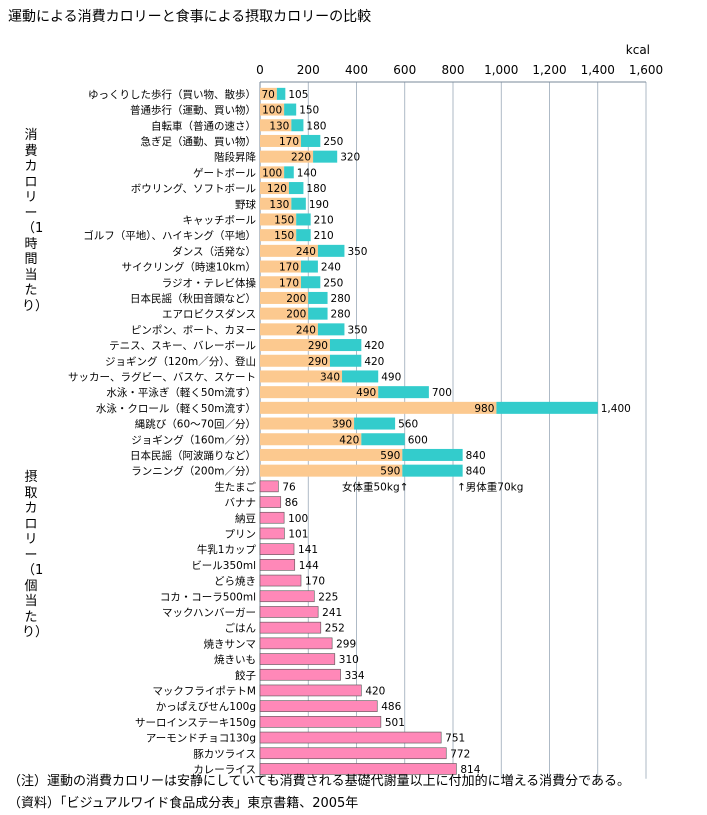 This screenshot has height=815, width=707. I want to click on data-label-female: 70, so click(268, 95).